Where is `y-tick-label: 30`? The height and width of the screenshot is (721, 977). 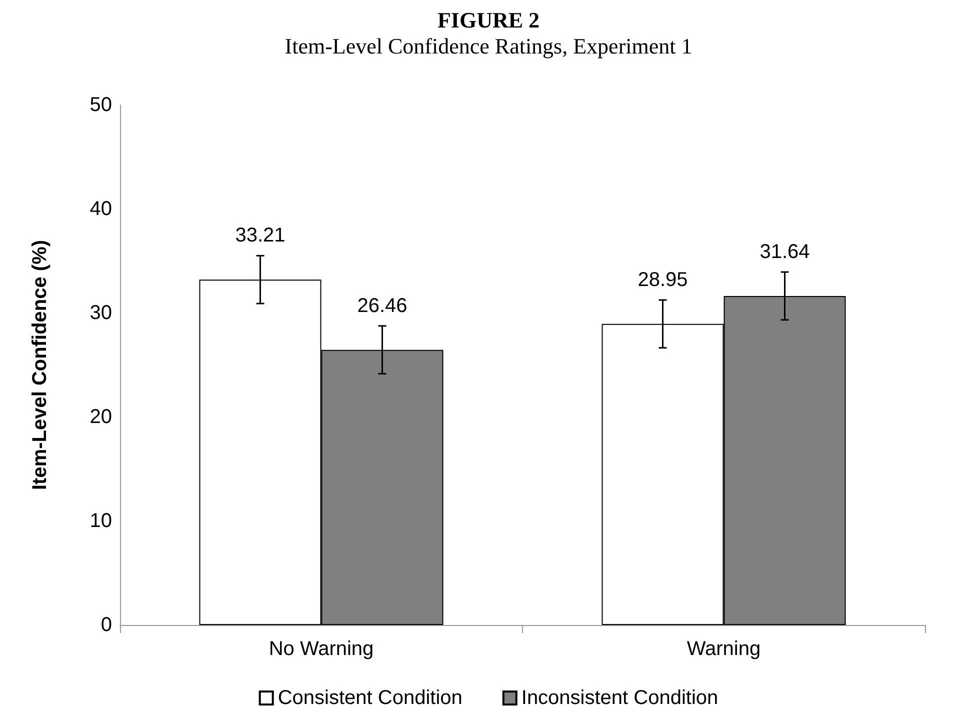
y-tick-label: 30 is located at coordinates (101, 313).